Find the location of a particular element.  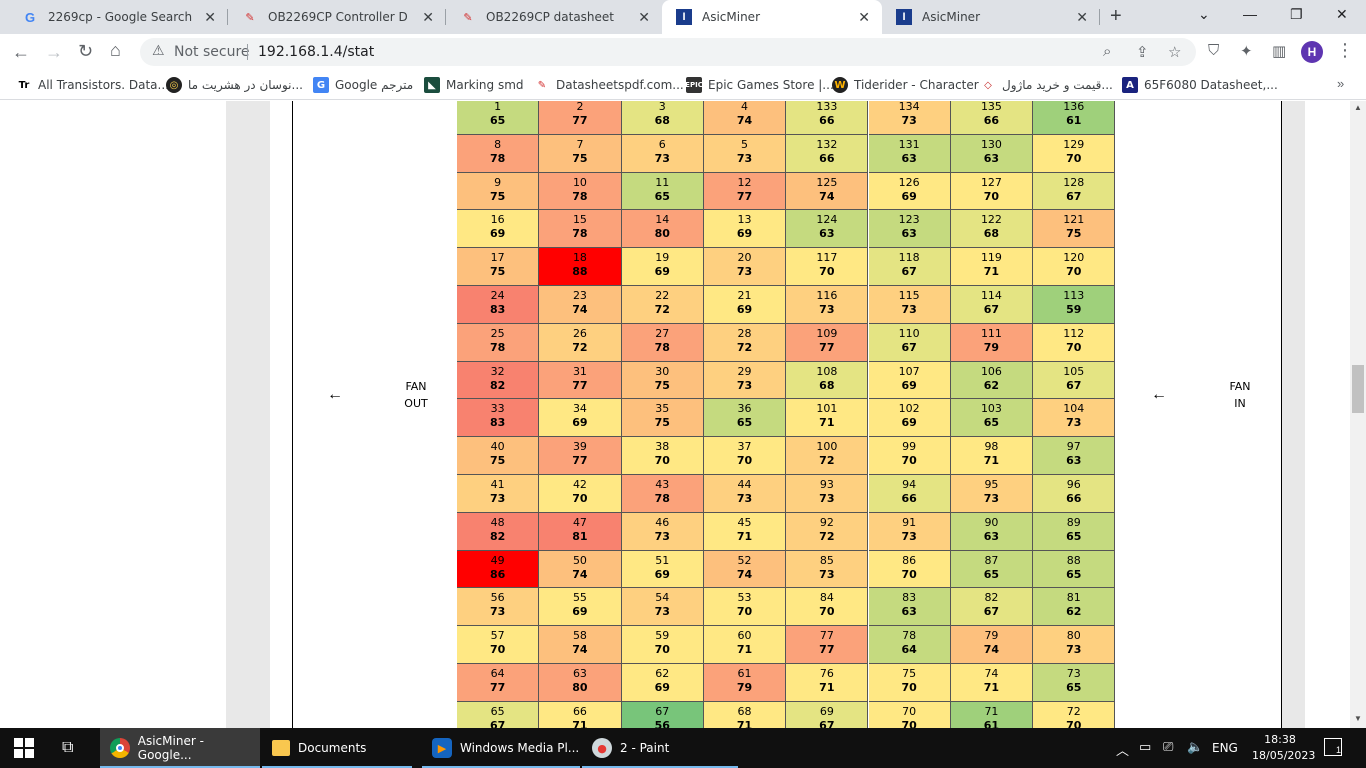

menu-icon: ⋮ is located at coordinates (1345, 50).